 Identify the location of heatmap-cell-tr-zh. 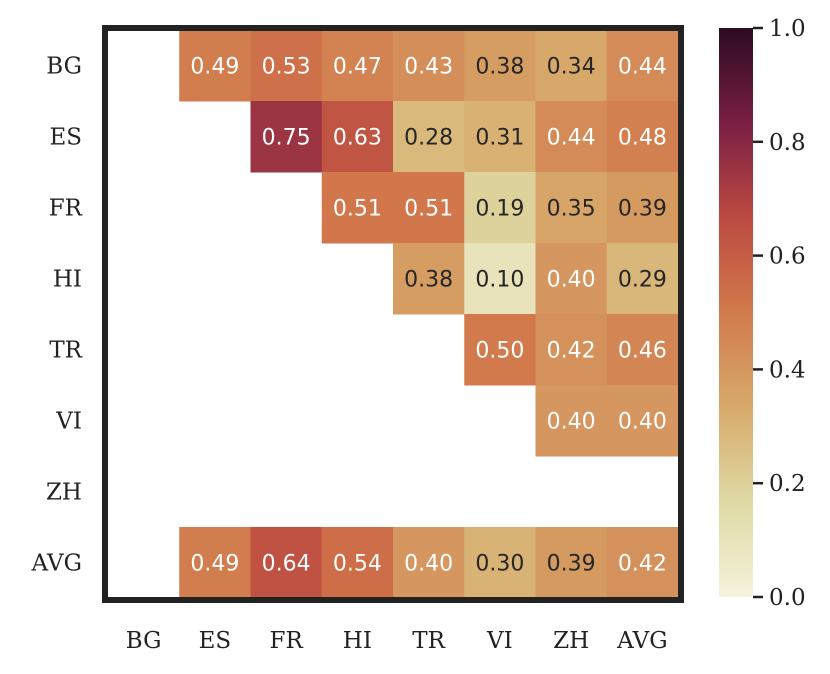
(571, 350).